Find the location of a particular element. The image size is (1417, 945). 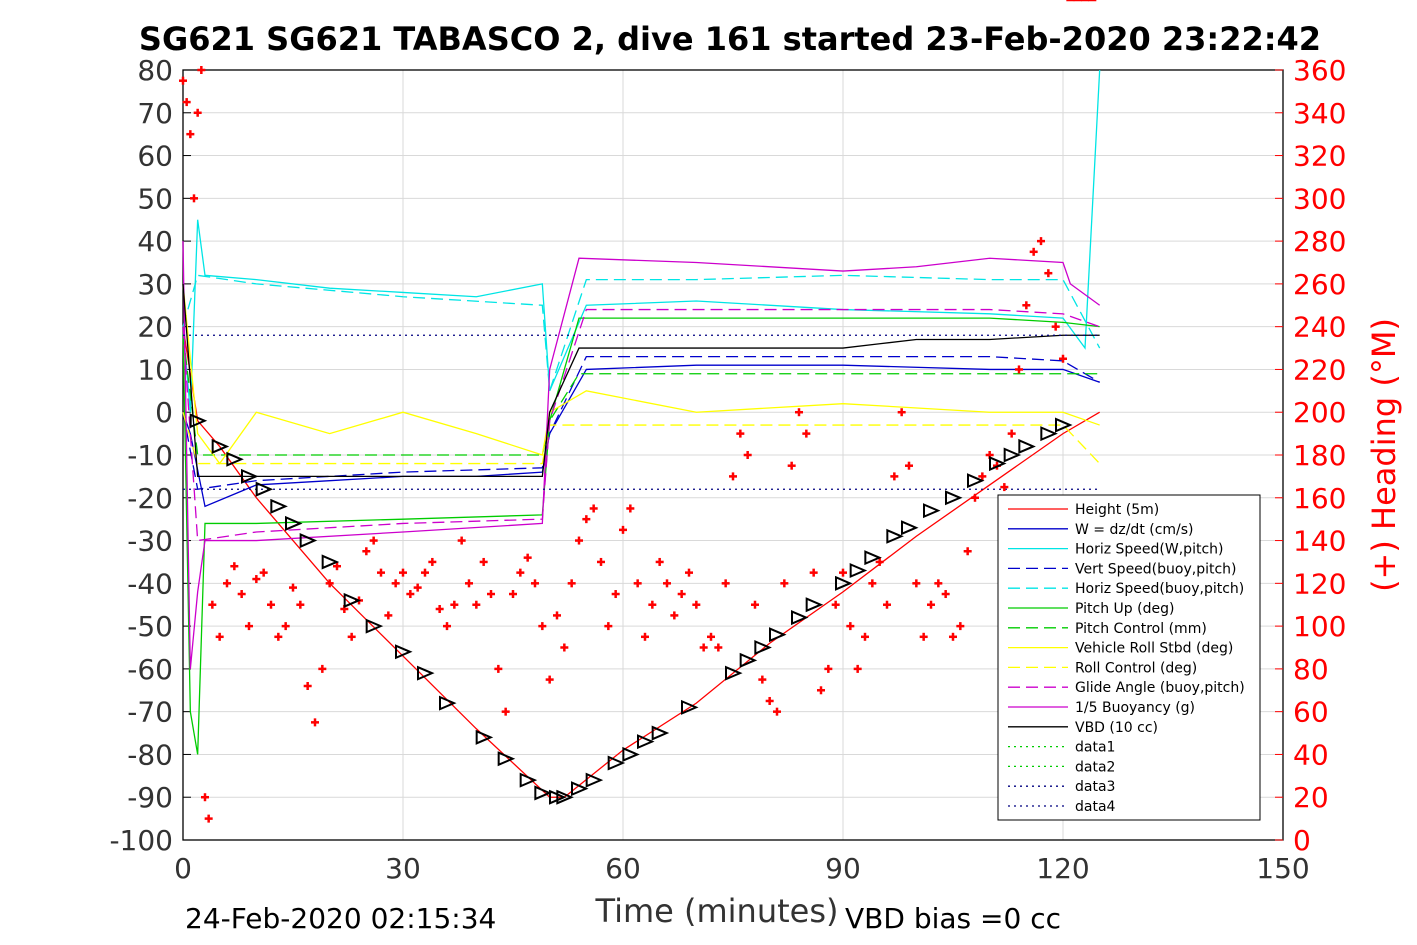

y-right-tick-label: 220 is located at coordinates (1319, 369).